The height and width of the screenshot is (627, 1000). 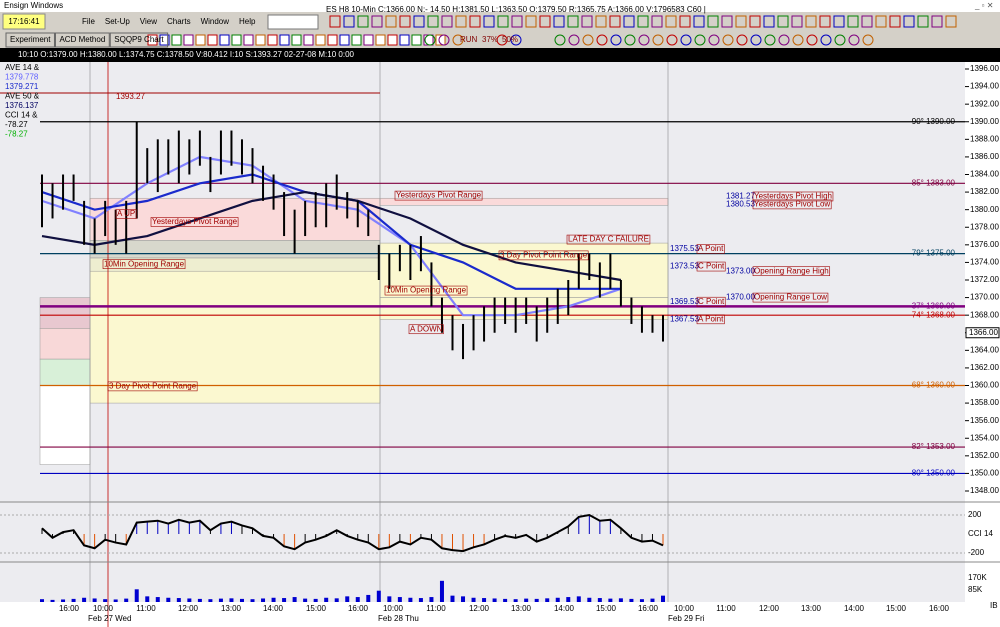 What do you see at coordinates (88, 21) in the screenshot?
I see `menu-item: File` at bounding box center [88, 21].